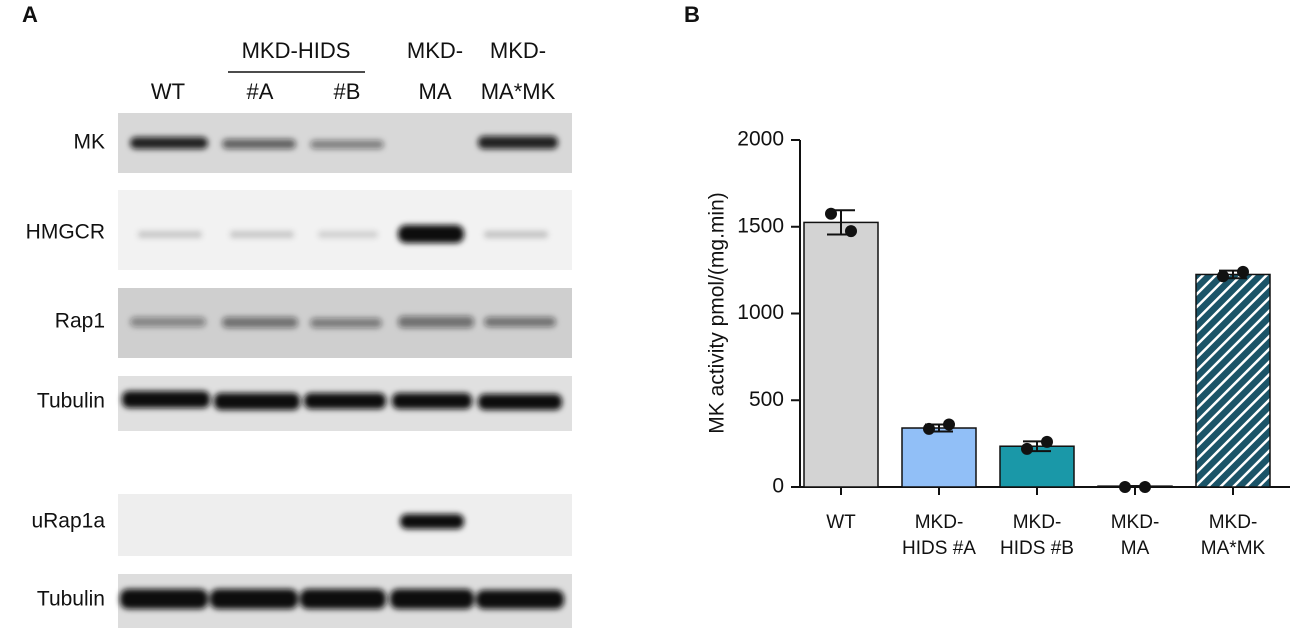 The image size is (1299, 634). I want to click on row-label: MK, so click(90, 142).